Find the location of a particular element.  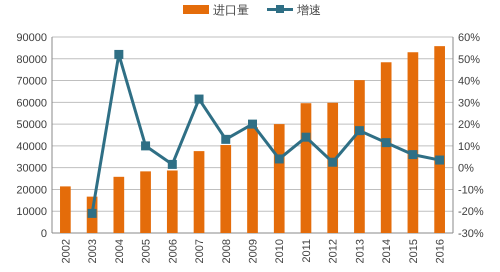

x-tick-label: 2011 is located at coordinates (306, 251).